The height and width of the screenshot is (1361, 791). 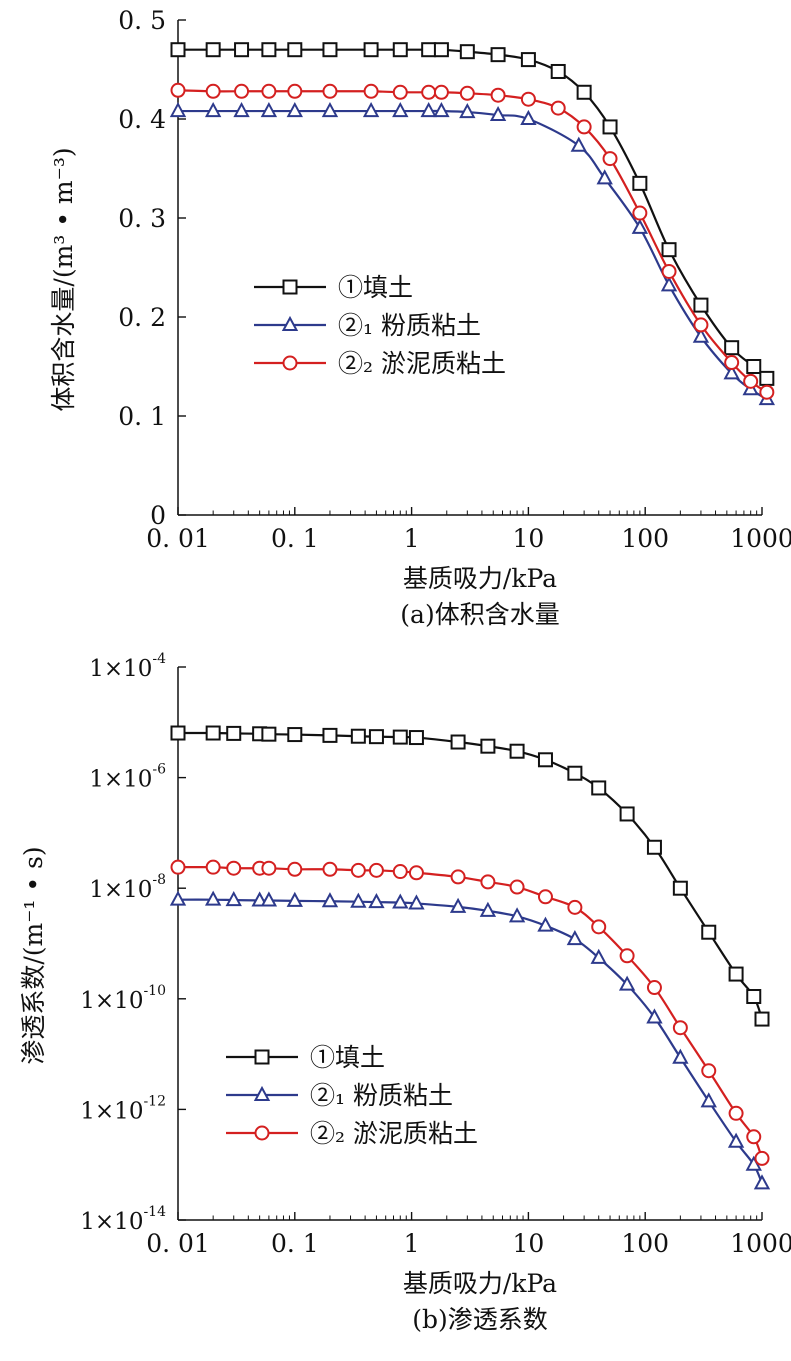 I want to click on y-tick-exponent: -6, so click(x=159, y=770).